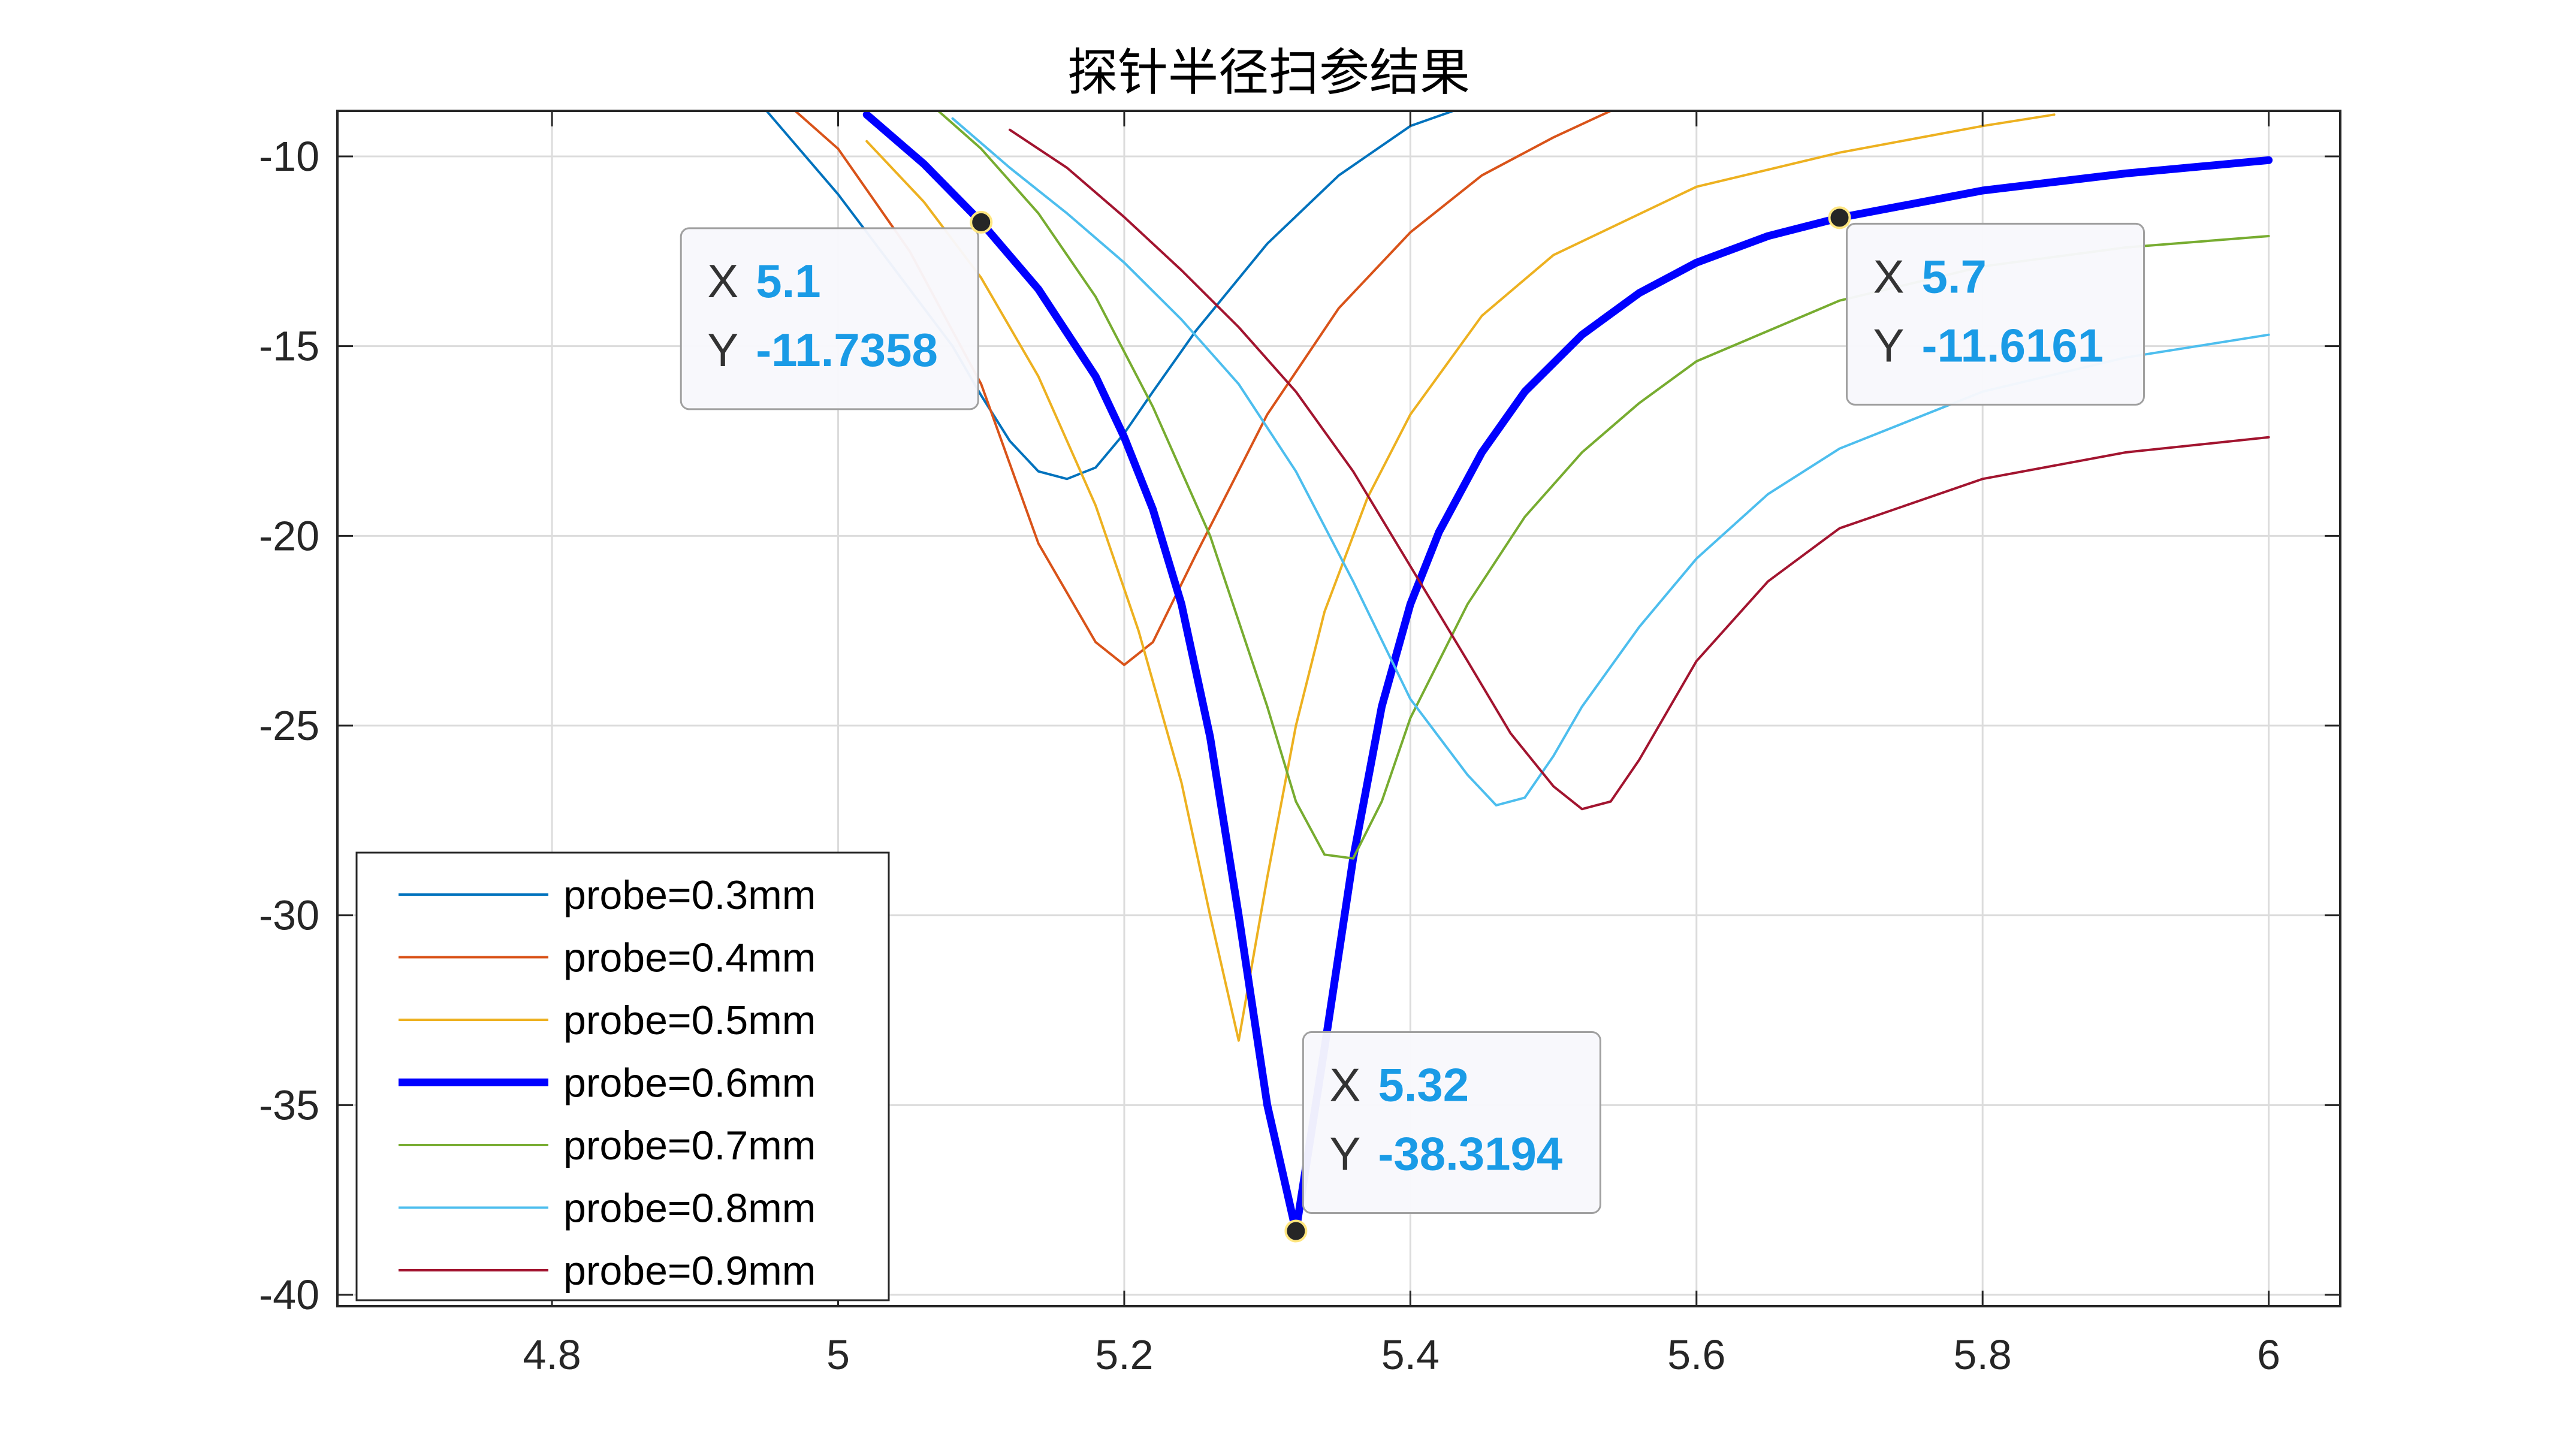 The image size is (2562, 1456). Describe the element at coordinates (289, 156) in the screenshot. I see `y-tick-label: -10` at that location.